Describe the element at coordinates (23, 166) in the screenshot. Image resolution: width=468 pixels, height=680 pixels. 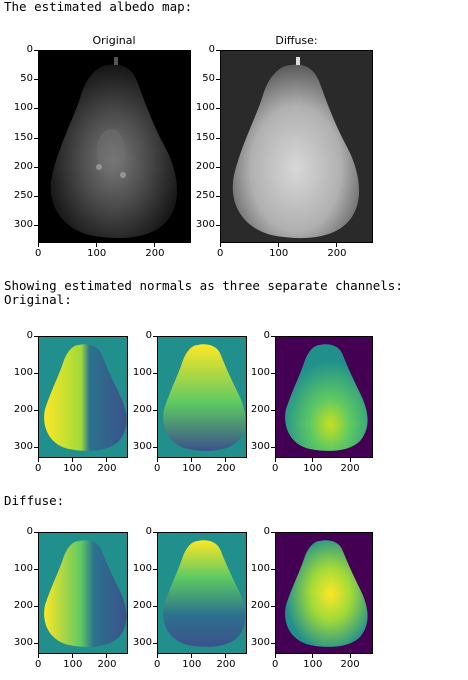
I see `albedo-original-ytick-label: 200` at that location.